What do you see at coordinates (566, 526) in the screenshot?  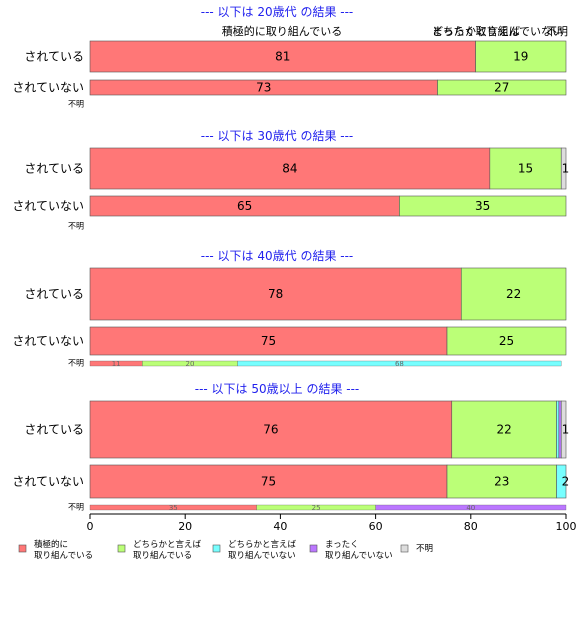 I see `x-tick-label: 100` at bounding box center [566, 526].